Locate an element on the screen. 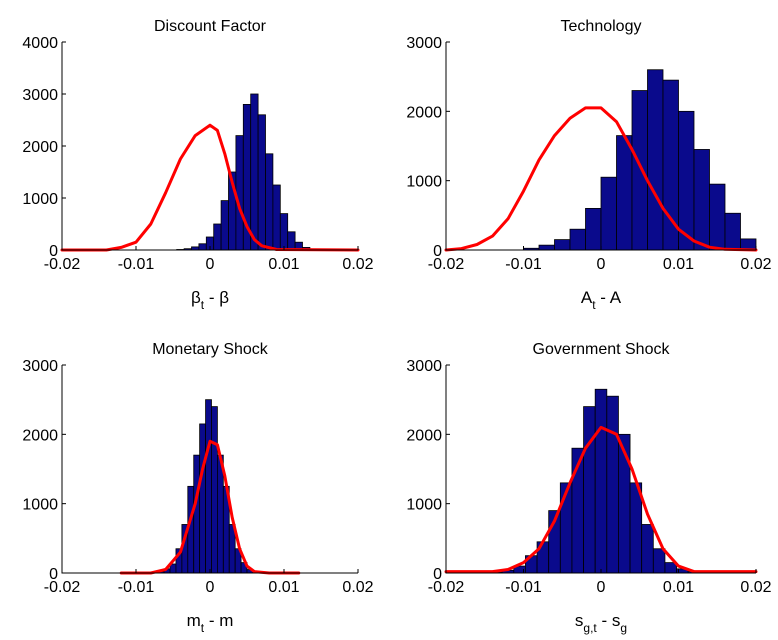 The image size is (778, 640). chart-title: Monetary Shock is located at coordinates (210, 349).